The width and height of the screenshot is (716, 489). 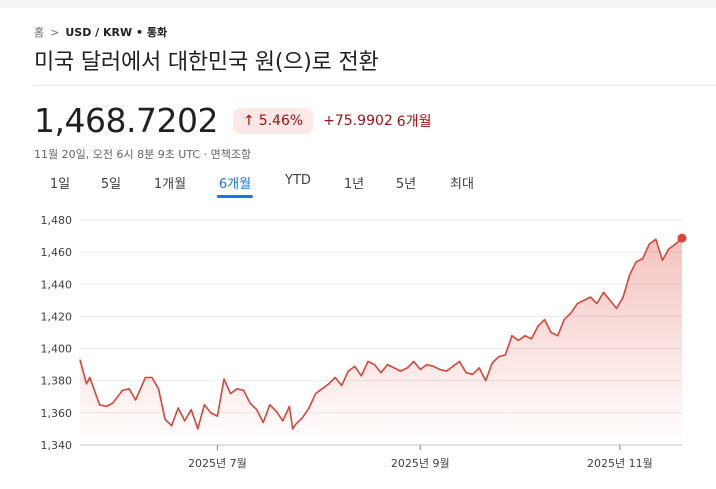 I want to click on y-tick-label: 1,400, so click(x=57, y=349).